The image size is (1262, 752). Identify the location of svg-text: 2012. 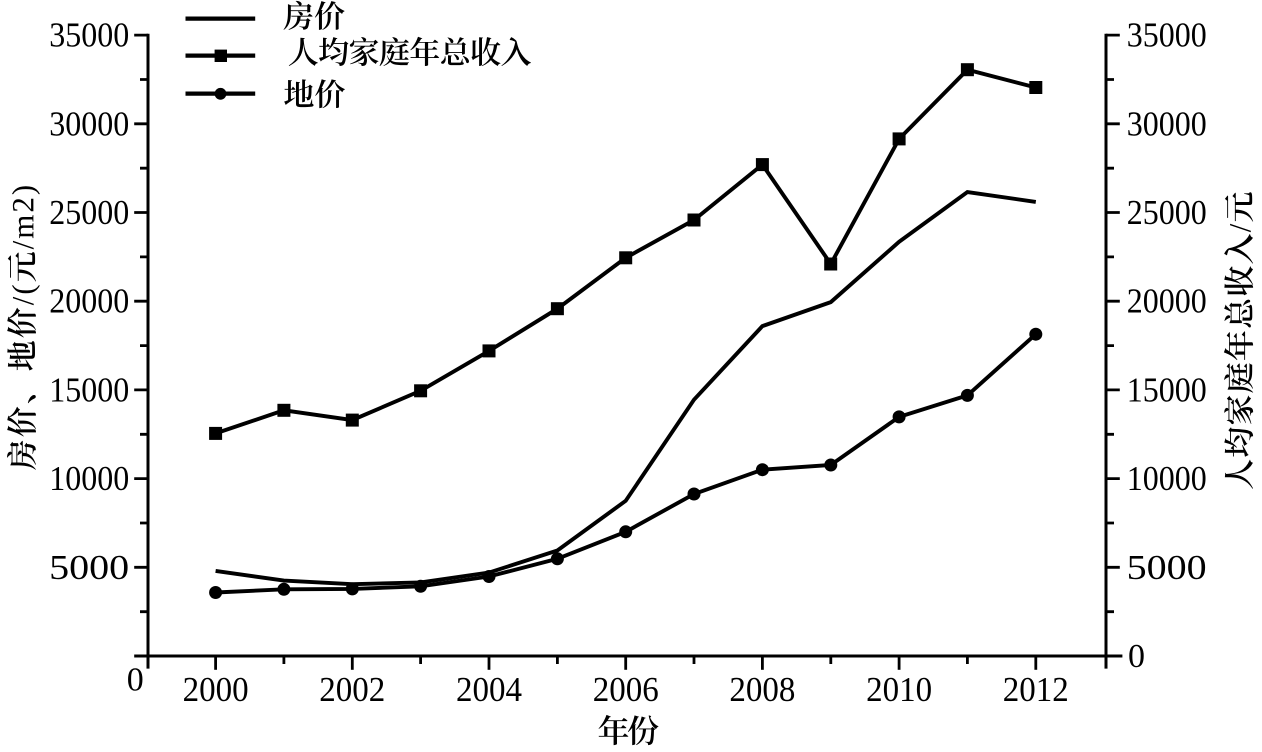
(1036, 689).